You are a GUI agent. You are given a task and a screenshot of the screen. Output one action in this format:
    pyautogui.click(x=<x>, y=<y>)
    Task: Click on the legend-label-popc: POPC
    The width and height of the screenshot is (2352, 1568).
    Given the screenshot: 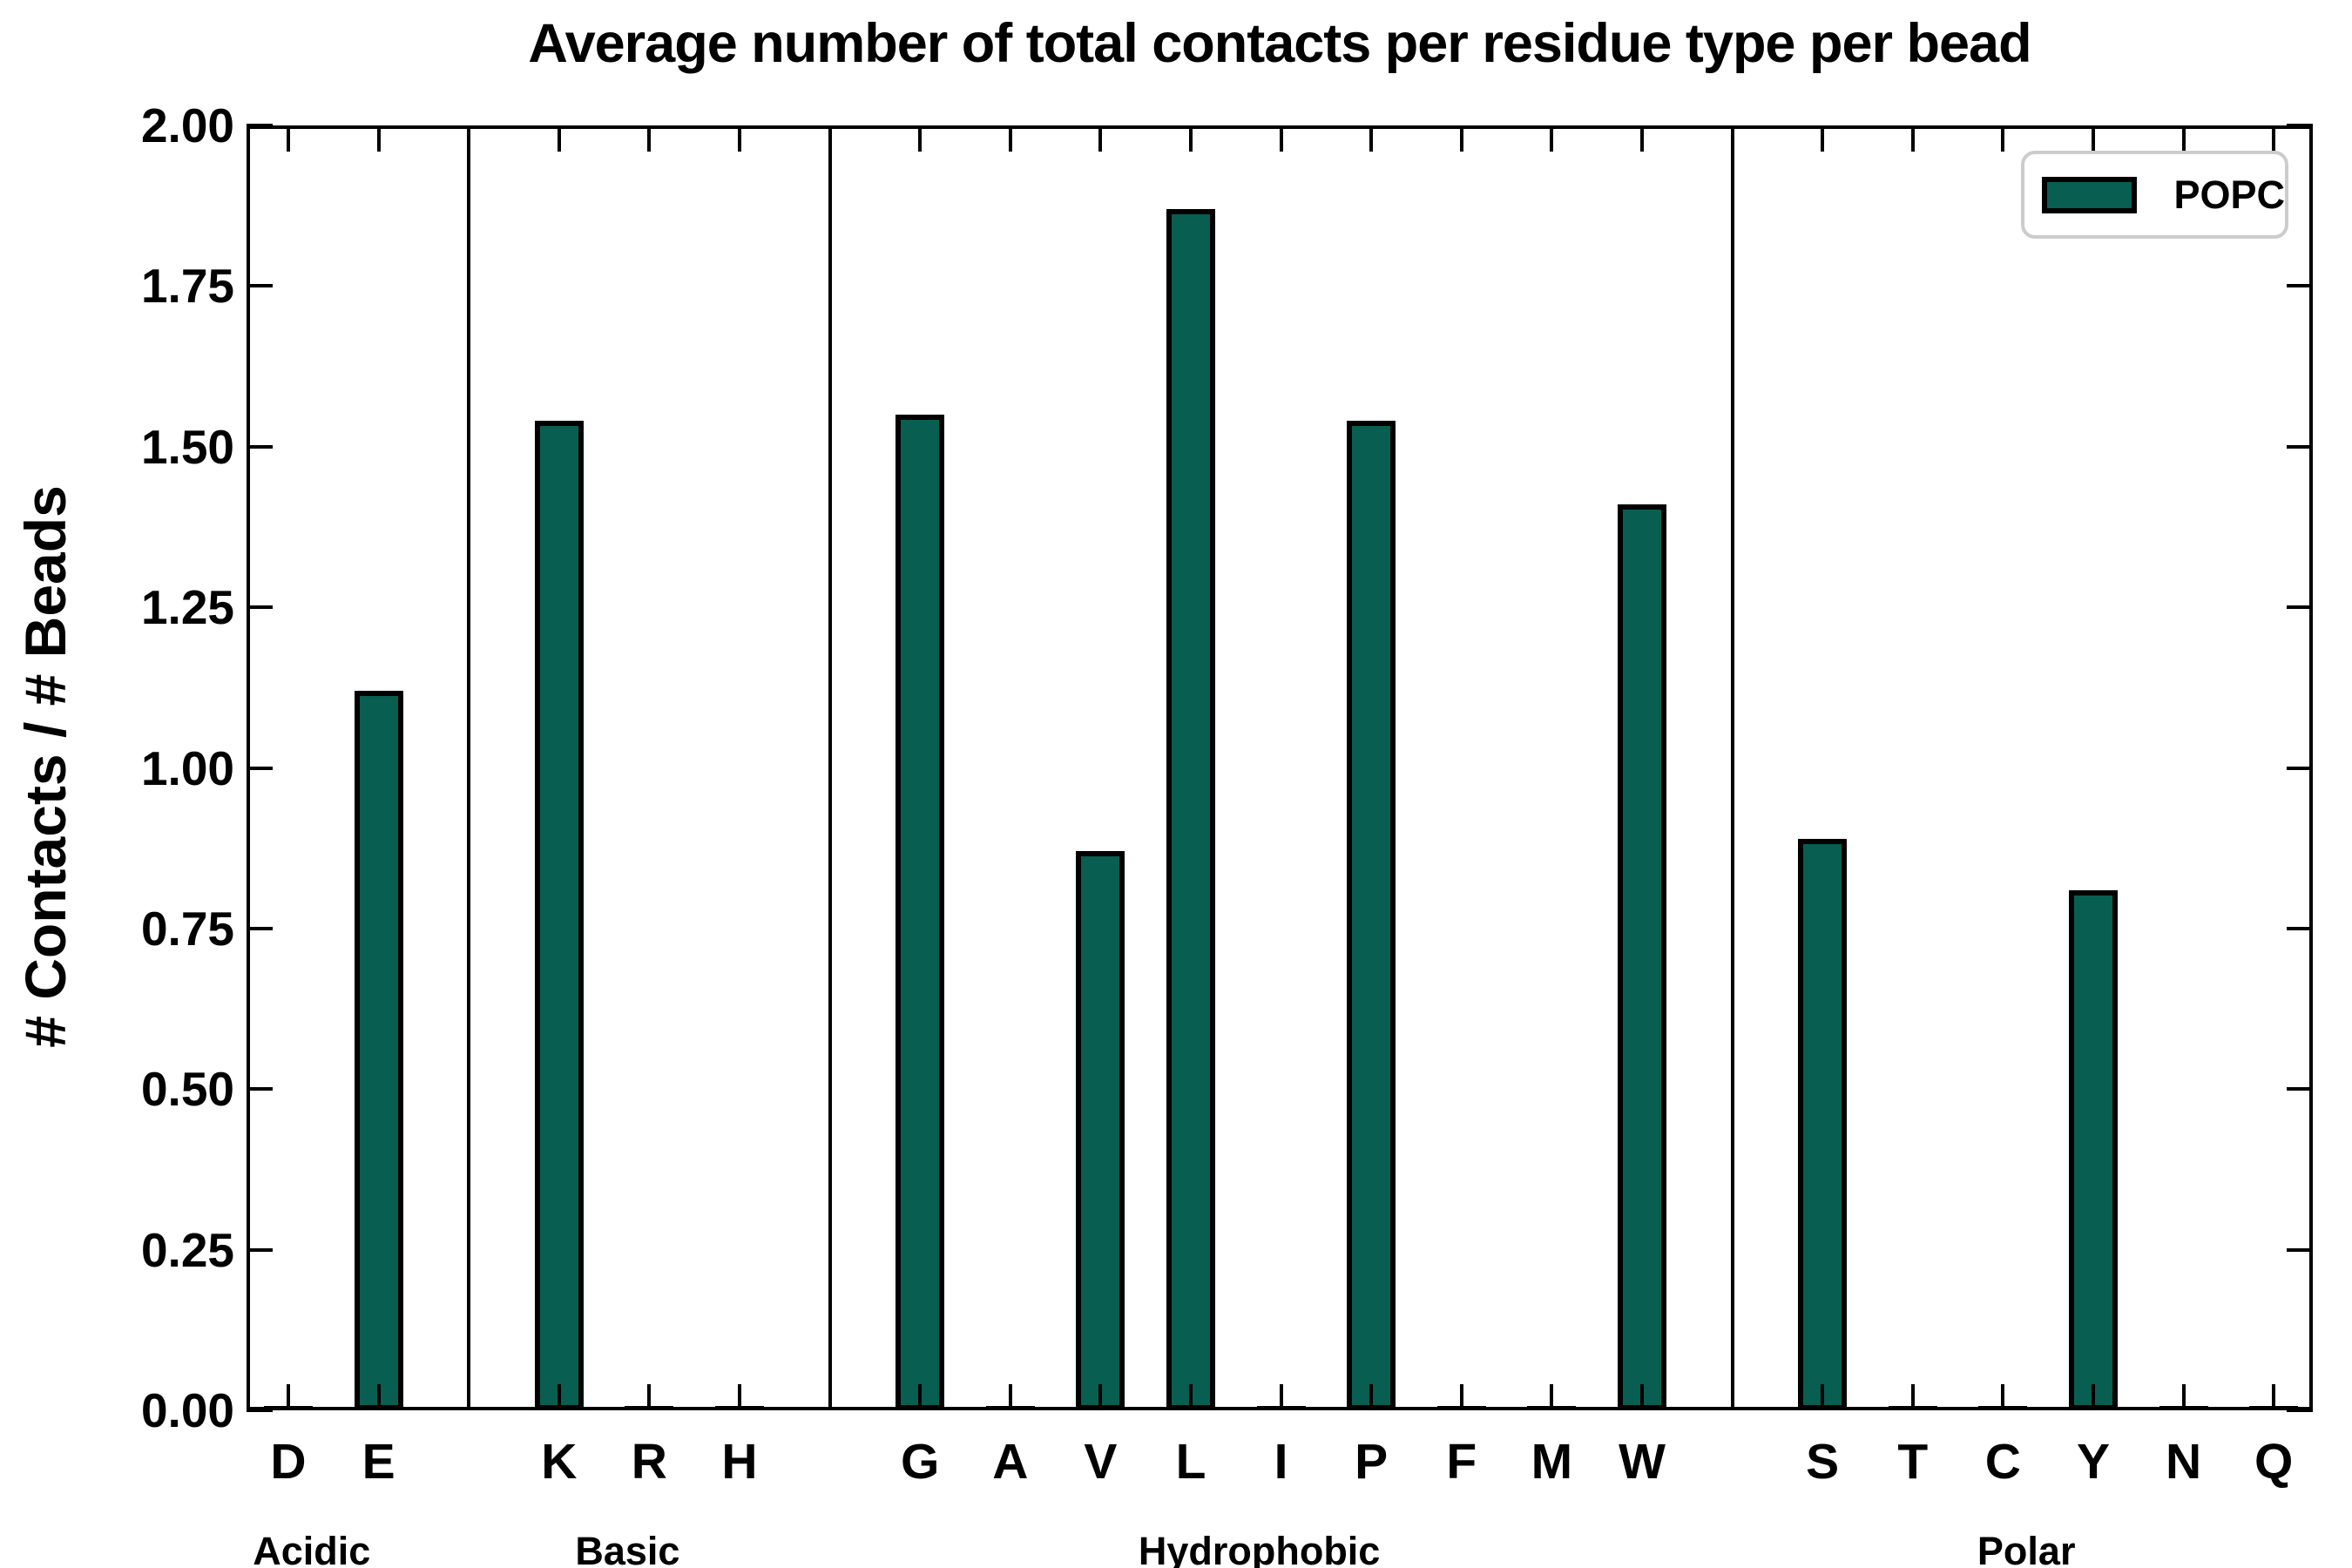 What is the action you would take?
    pyautogui.click(x=2229, y=194)
    